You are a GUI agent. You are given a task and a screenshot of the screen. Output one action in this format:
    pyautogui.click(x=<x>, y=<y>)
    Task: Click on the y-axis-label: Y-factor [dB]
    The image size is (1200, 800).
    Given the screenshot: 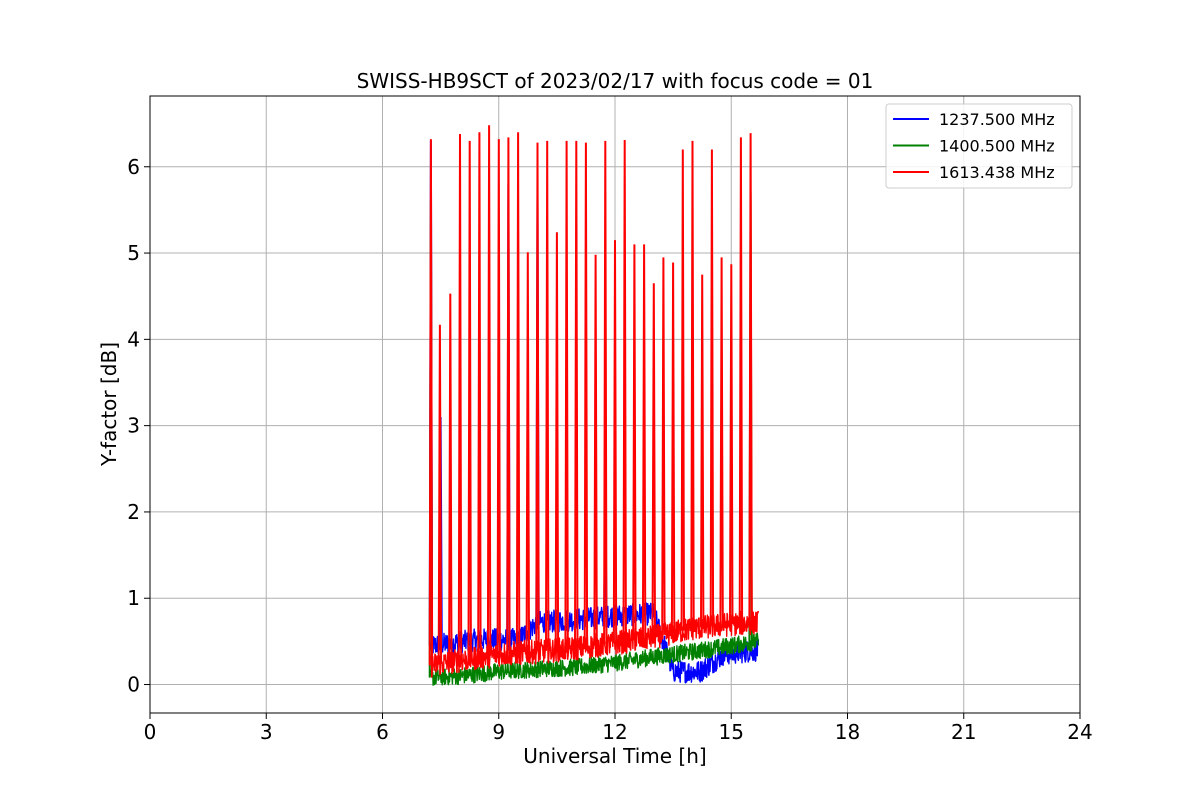 What is the action you would take?
    pyautogui.click(x=109, y=404)
    